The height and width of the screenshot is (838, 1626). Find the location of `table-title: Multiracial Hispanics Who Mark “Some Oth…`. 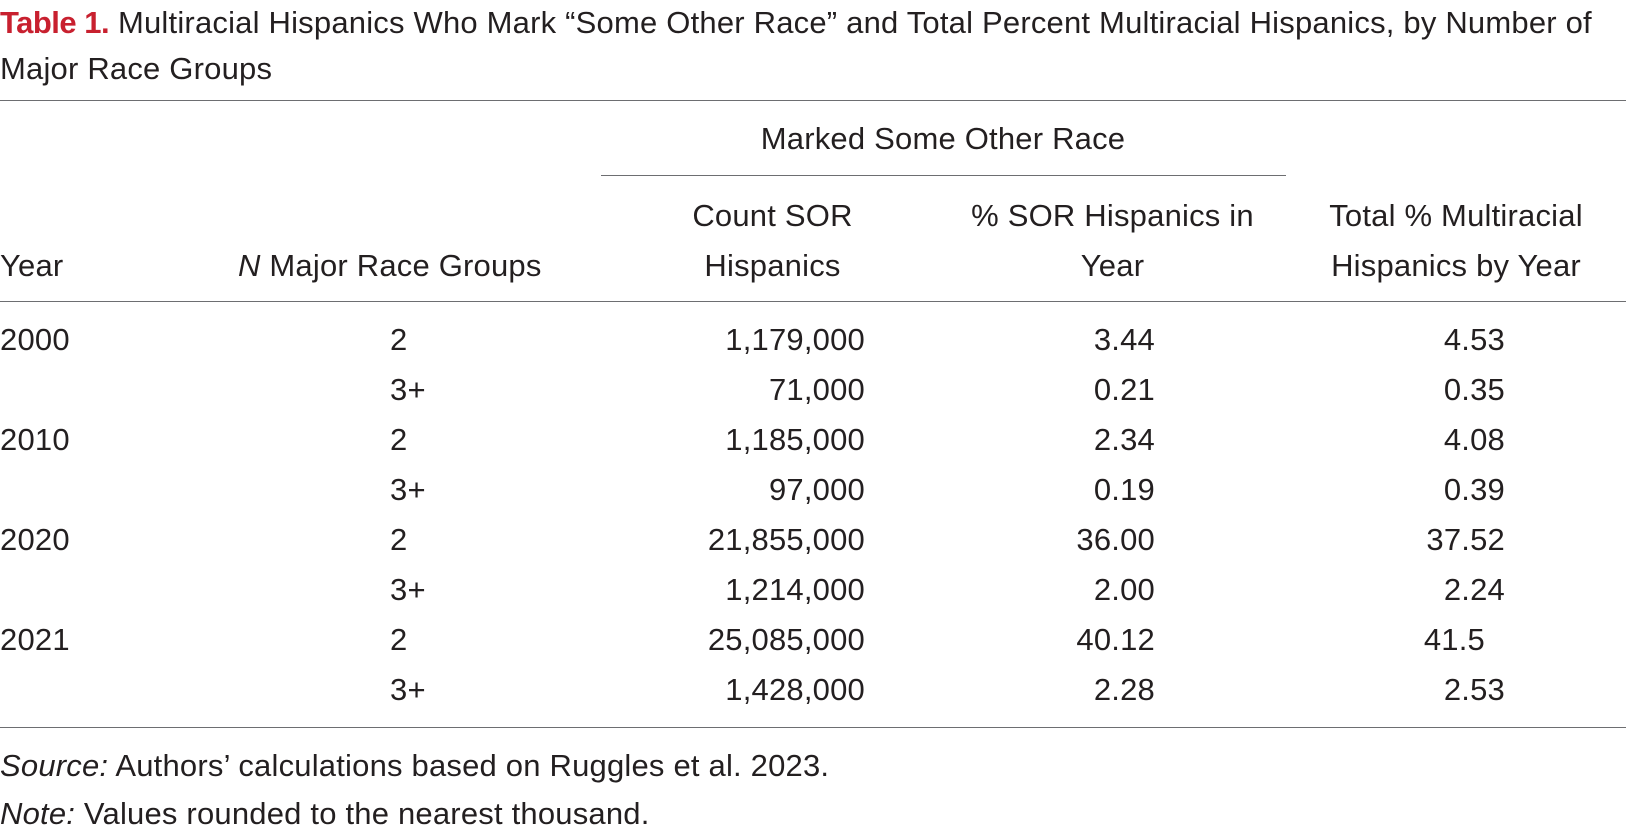

table-title: Multiracial Hispanics Who Mark “Some Oth… is located at coordinates (796, 45).